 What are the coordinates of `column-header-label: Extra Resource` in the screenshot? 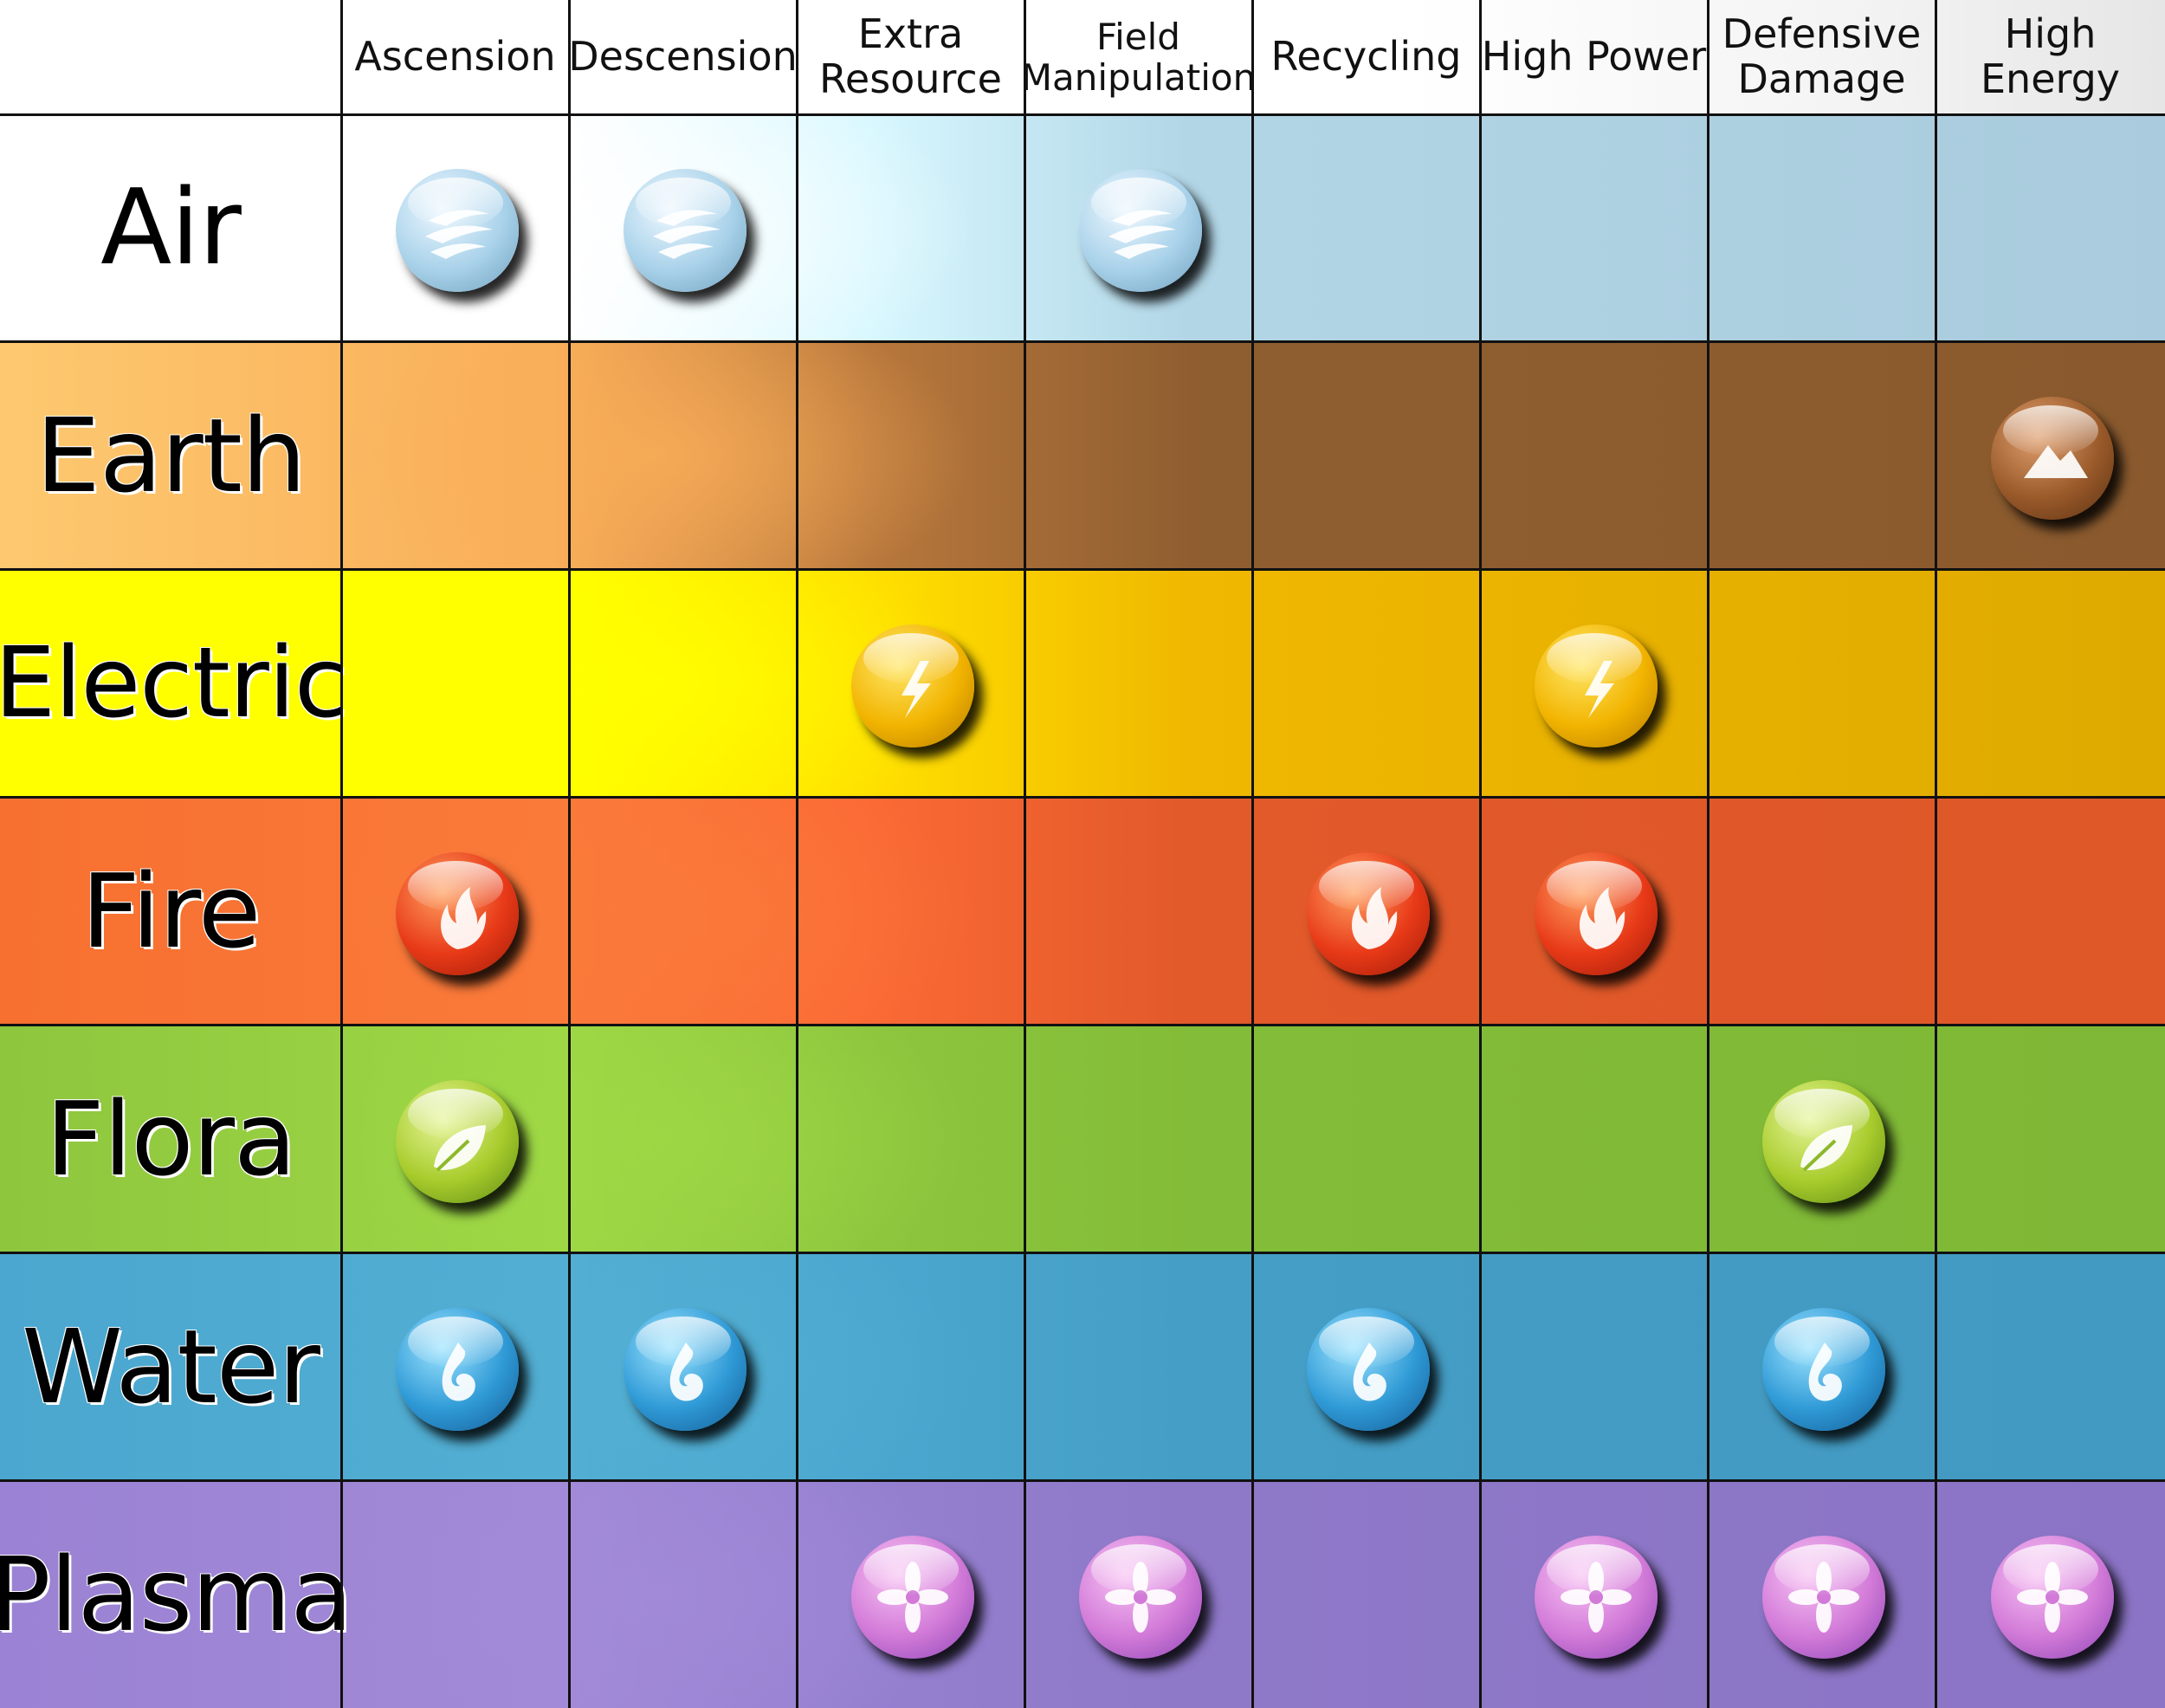 It's located at (910, 56).